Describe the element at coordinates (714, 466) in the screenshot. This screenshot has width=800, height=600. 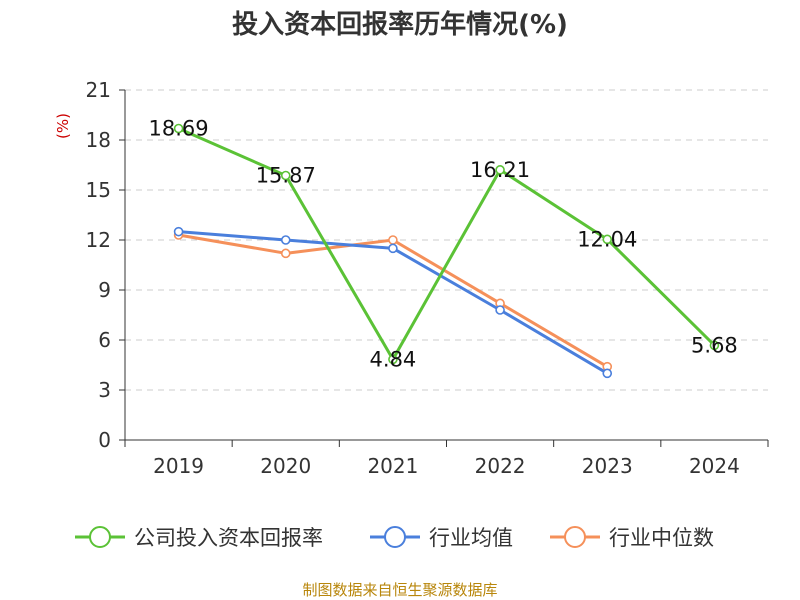
I see `x-tick-label: 2024` at that location.